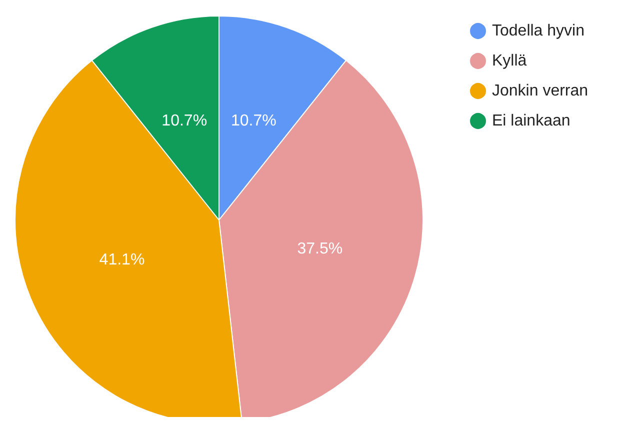  Describe the element at coordinates (122, 260) in the screenshot. I see `data-label: 41.1%` at that location.